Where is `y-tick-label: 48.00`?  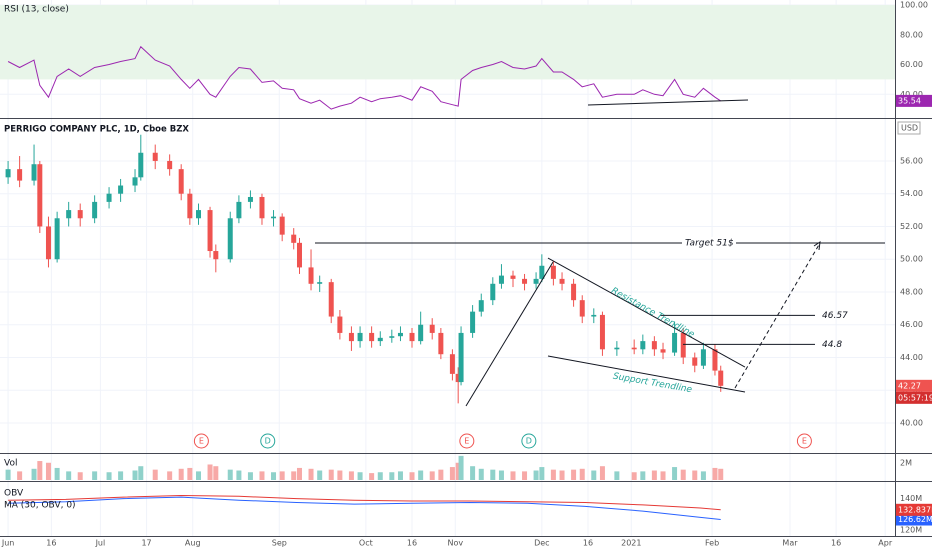 y-tick-label: 48.00 is located at coordinates (911, 291).